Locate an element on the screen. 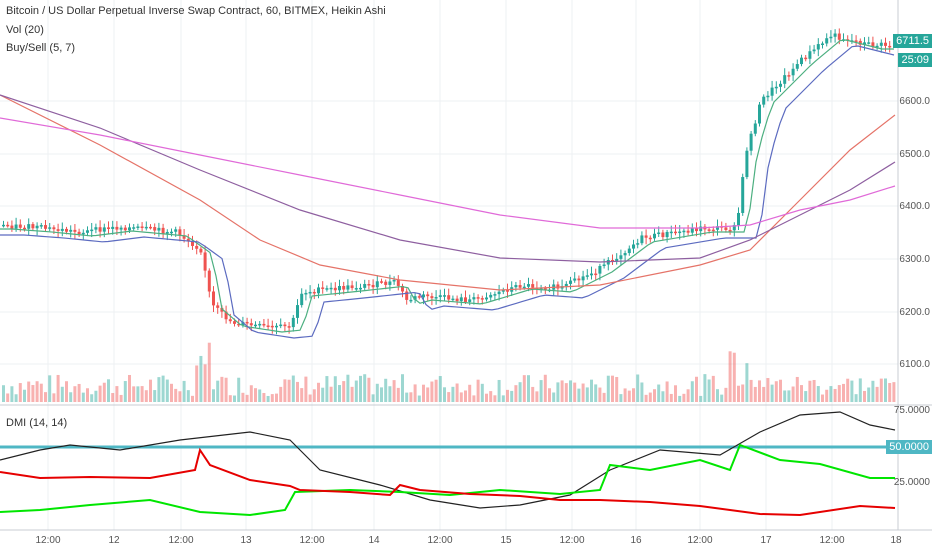  time-tick: 18 is located at coordinates (896, 540).